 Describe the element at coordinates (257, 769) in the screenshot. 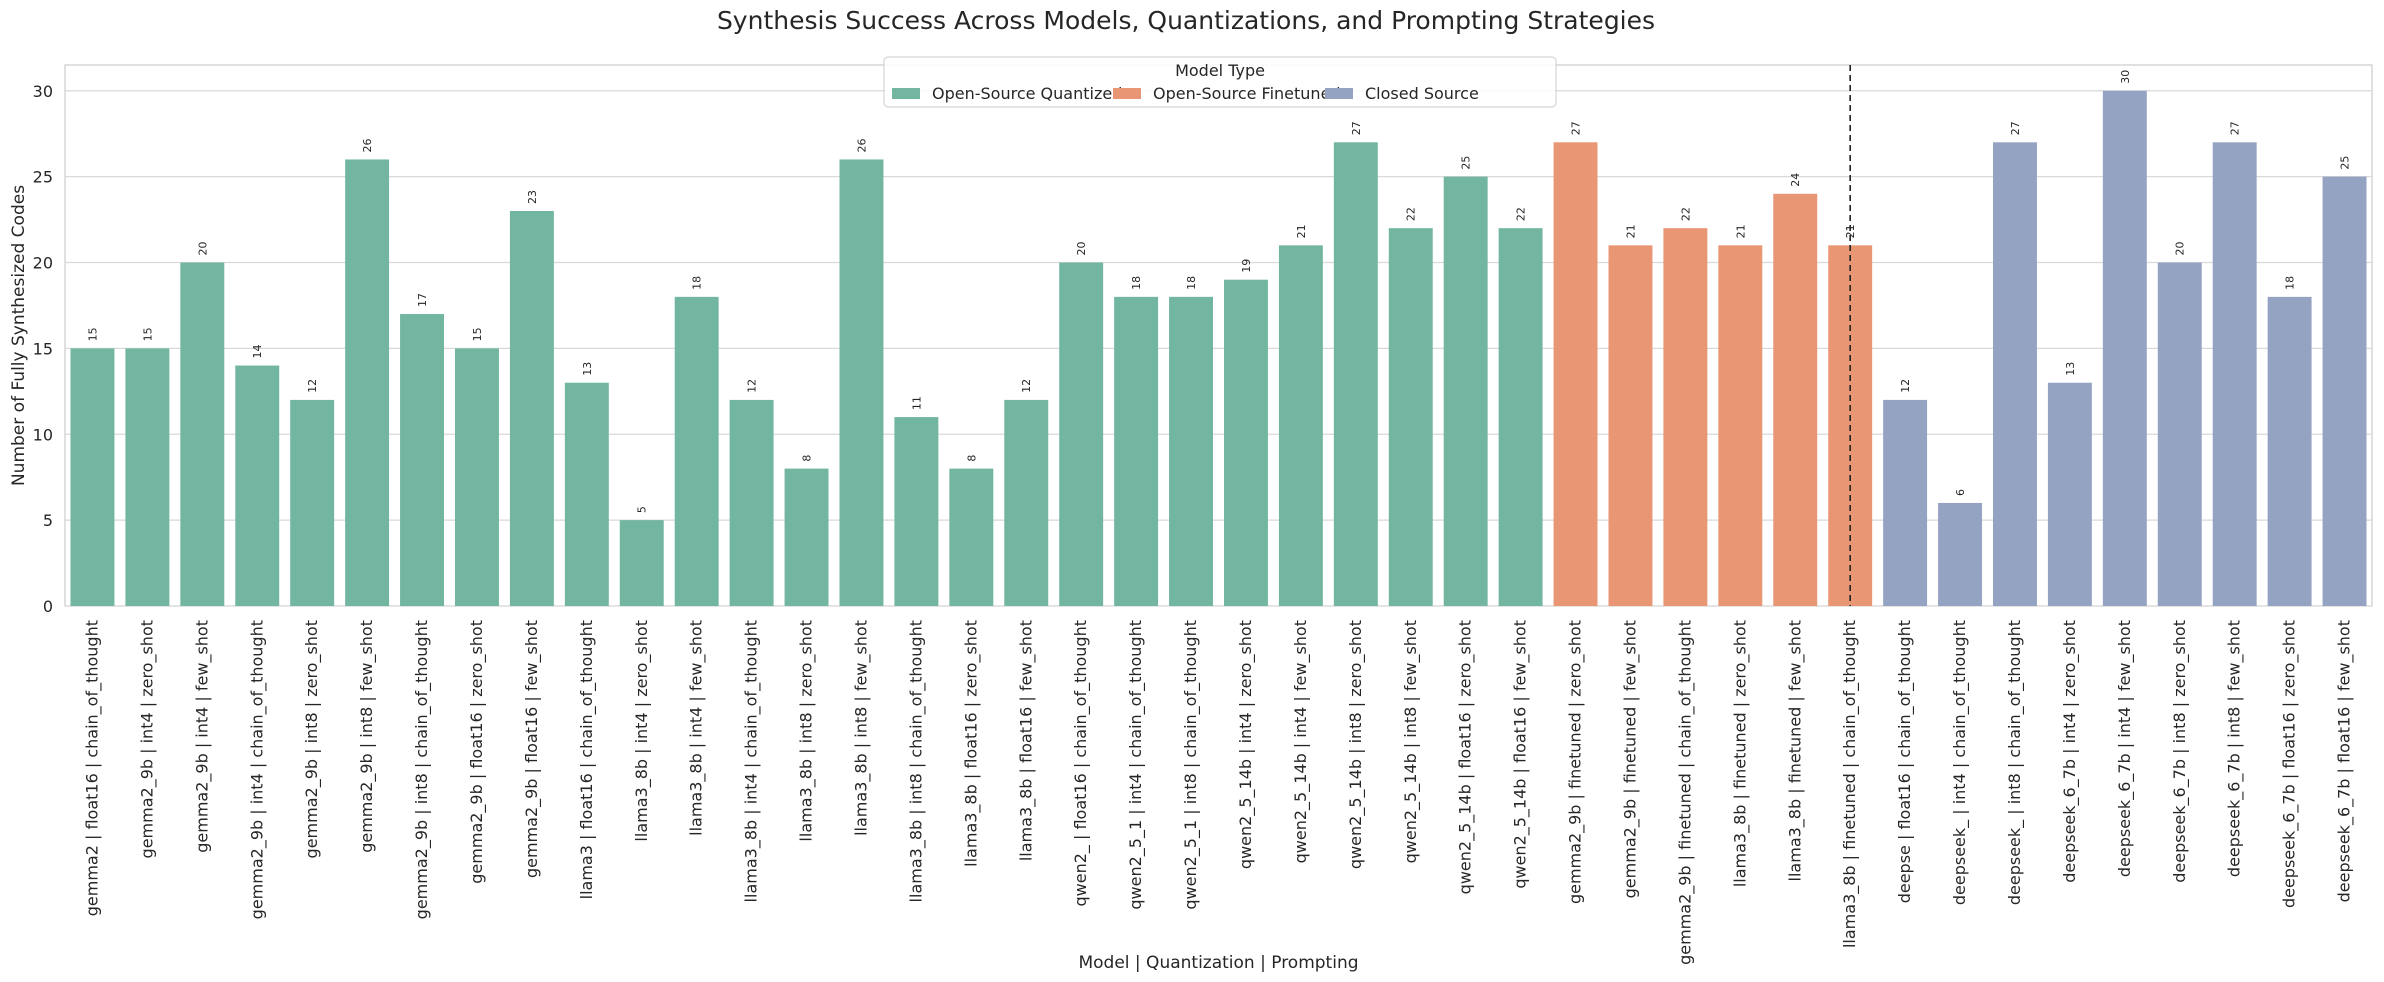

I see `x-tick-label: gemma2_9b | int4 | chain_of_thought` at that location.